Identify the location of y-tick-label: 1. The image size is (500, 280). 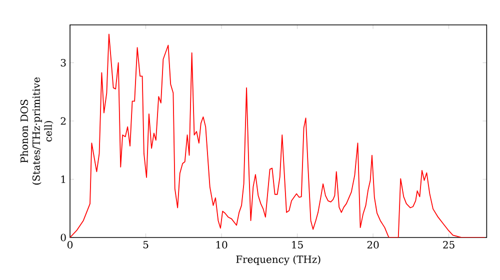
(63, 179).